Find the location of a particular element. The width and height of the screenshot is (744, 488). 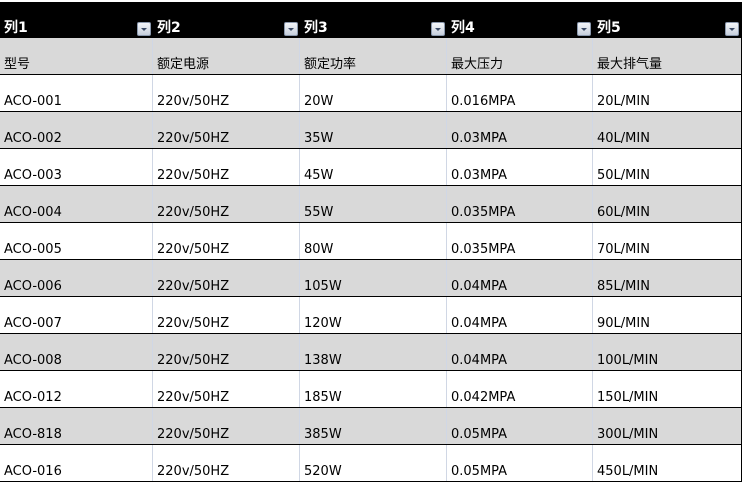

table-row: ACO-005 220v/50HZ 80W 0.035MPA 70L/MIN is located at coordinates (370, 241).